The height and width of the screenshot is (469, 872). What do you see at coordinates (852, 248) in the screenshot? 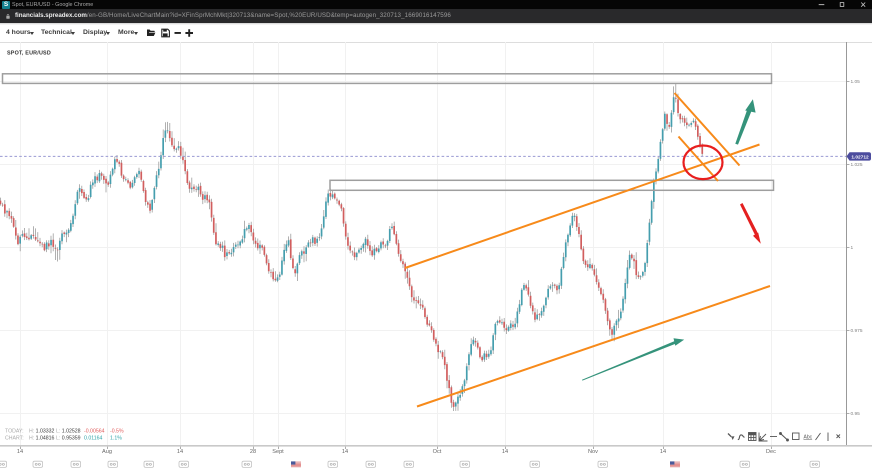
I see `svg-text: 1` at bounding box center [852, 248].